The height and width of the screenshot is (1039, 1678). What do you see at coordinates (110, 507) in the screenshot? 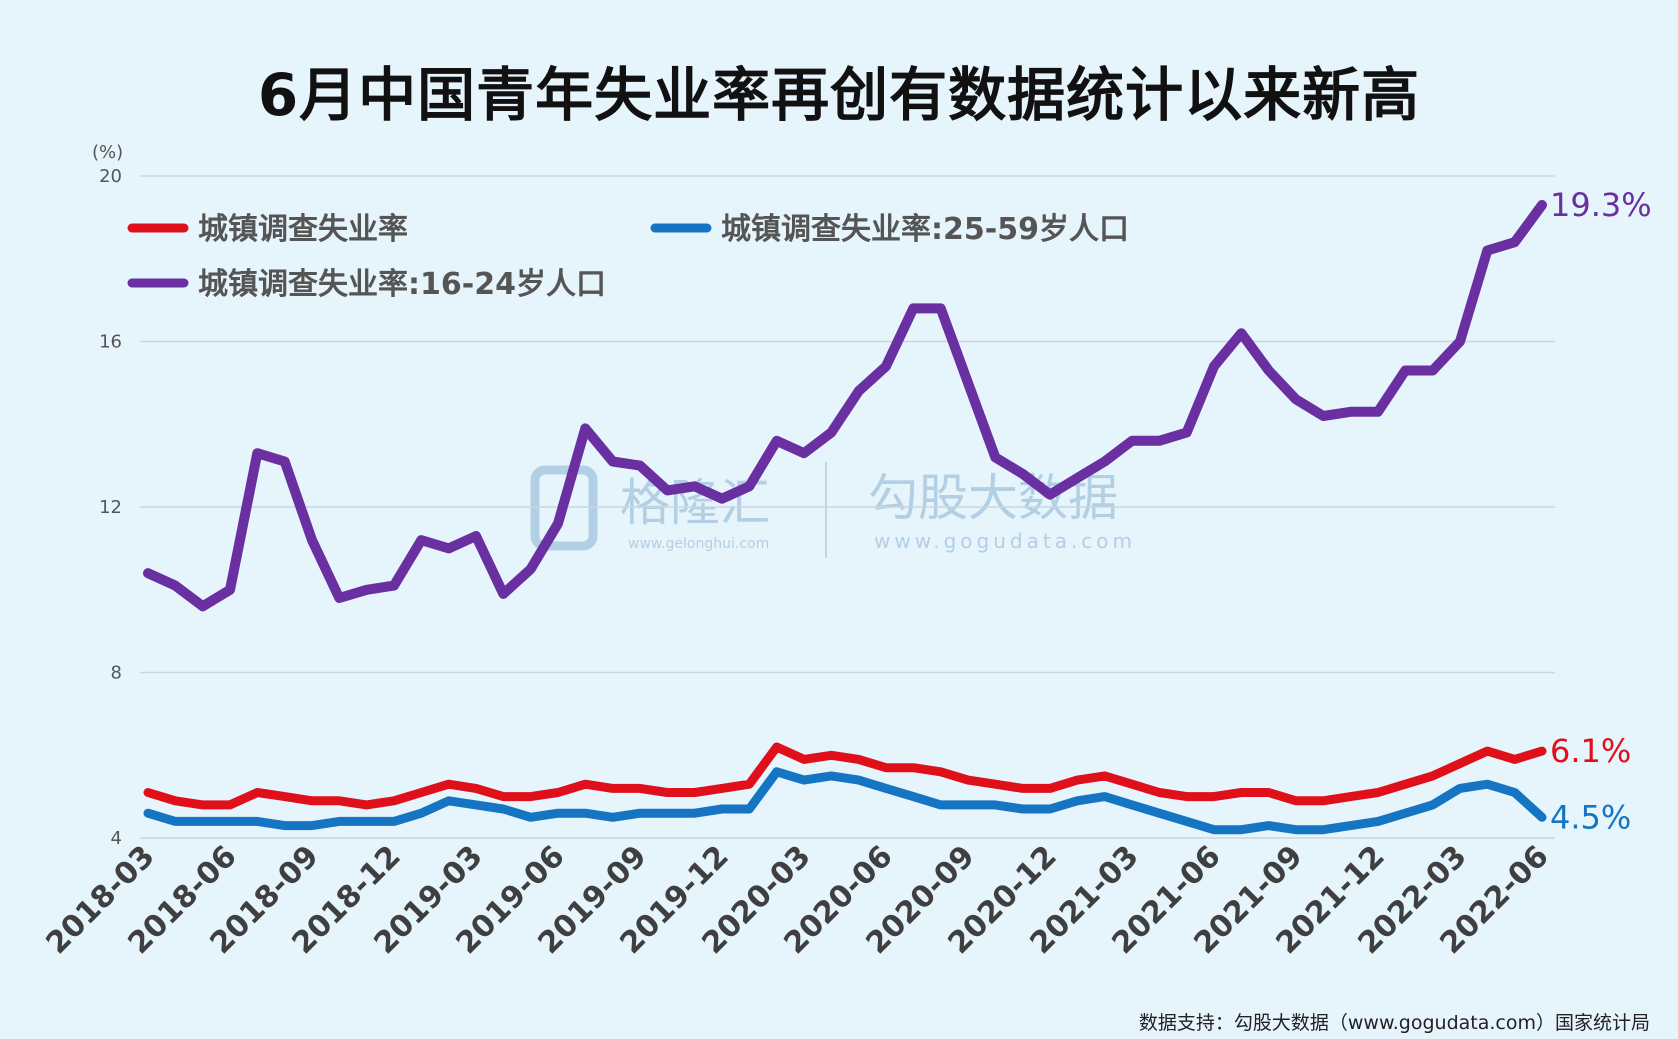
I see `y-tick-label: 12` at bounding box center [110, 507].